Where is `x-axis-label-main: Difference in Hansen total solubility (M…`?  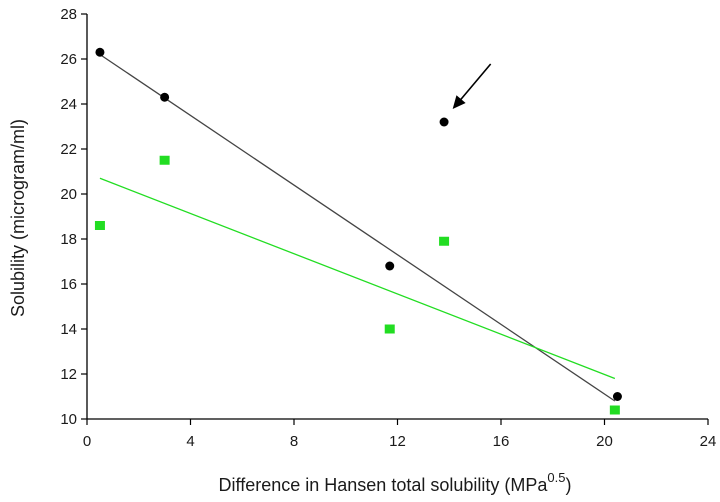
x-axis-label-main: Difference in Hansen total solubility (M… is located at coordinates (384, 485).